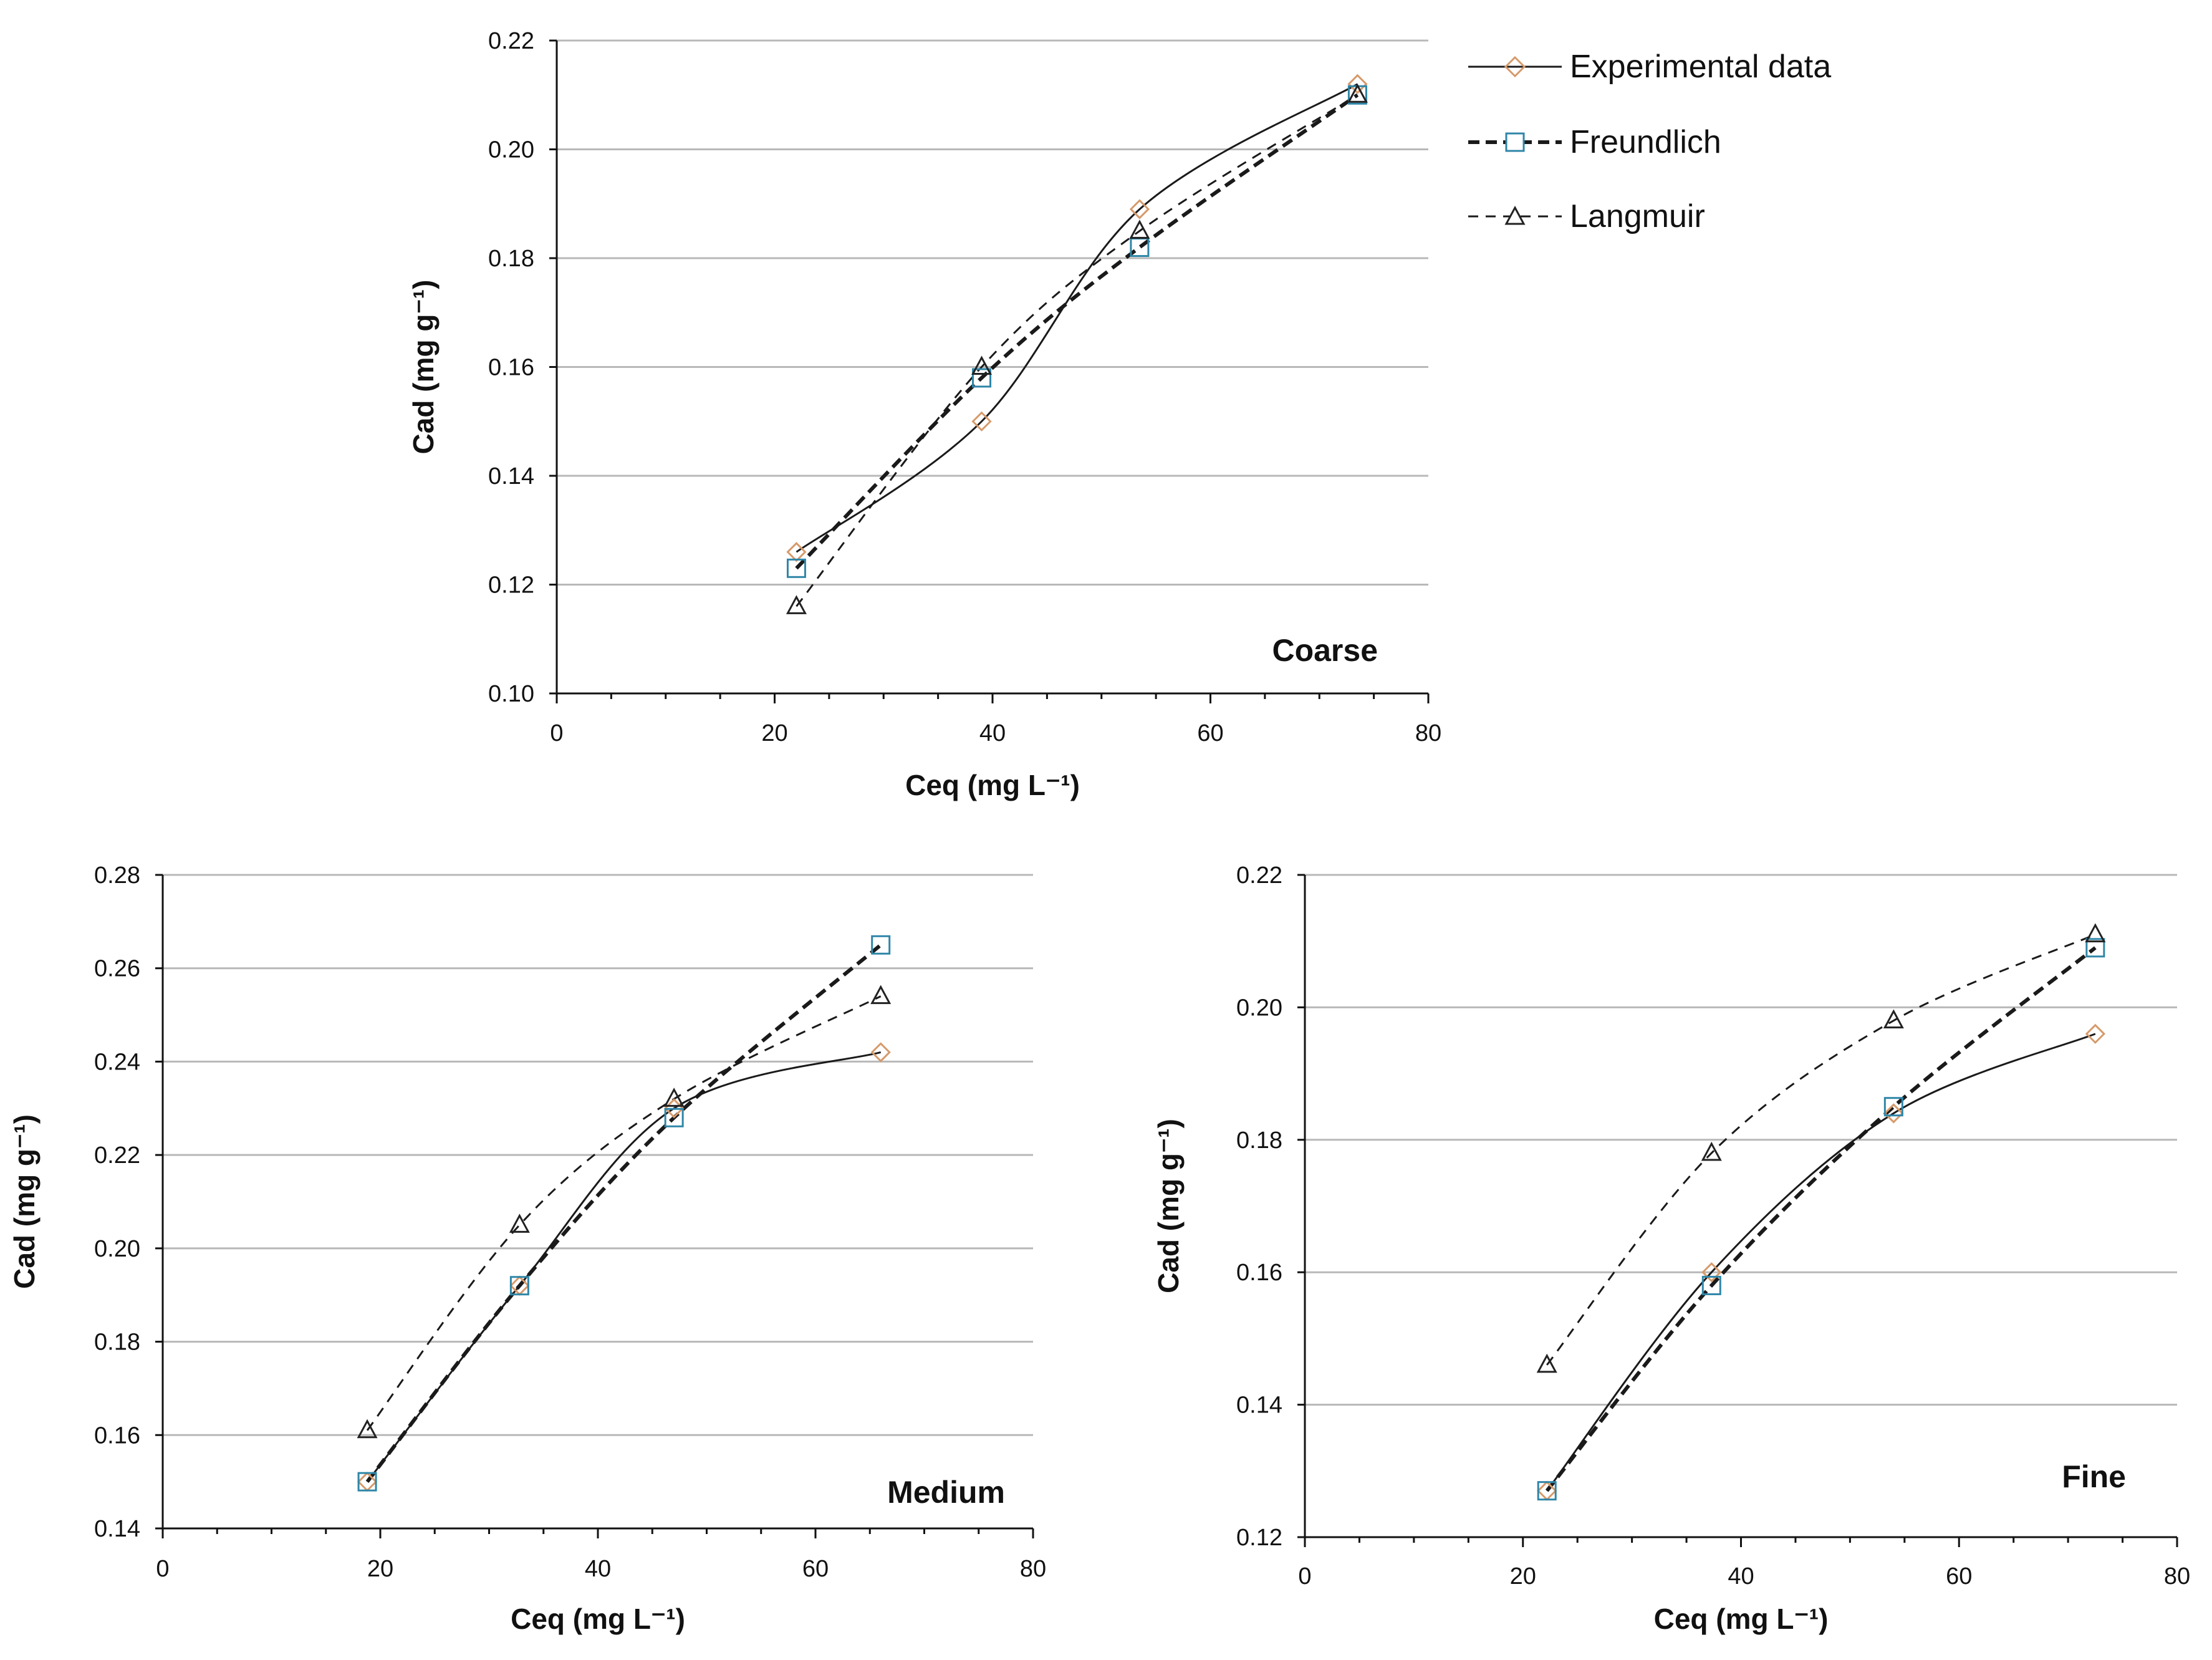  What do you see at coordinates (1959, 1576) in the screenshot?
I see `fine-x-tick-label: 60` at bounding box center [1959, 1576].